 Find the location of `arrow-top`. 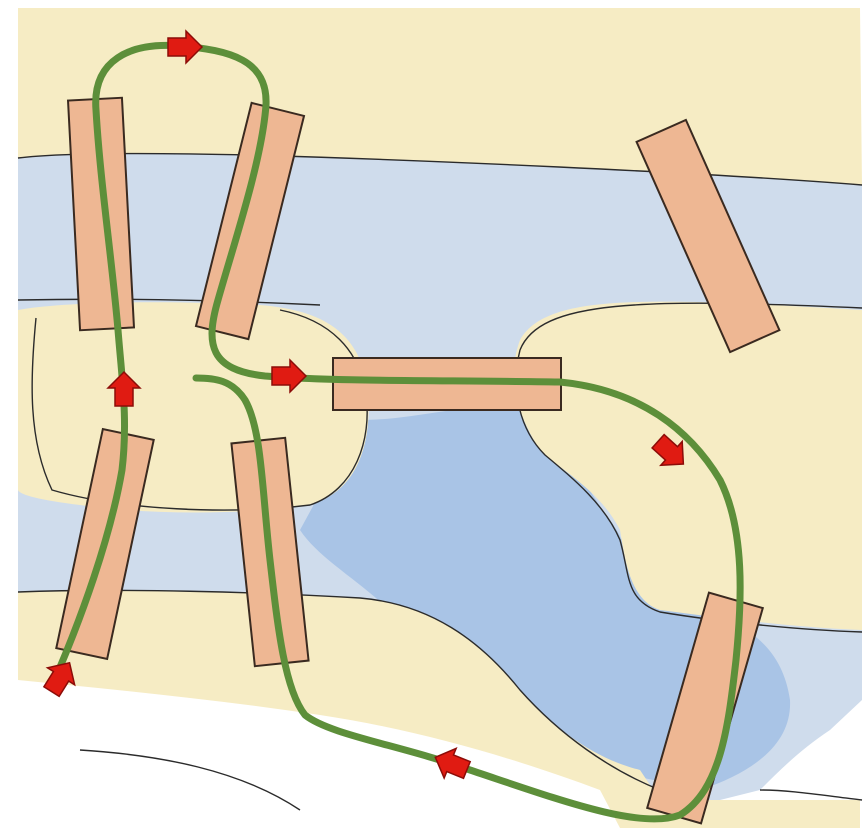

arrow-top is located at coordinates (185, 47).